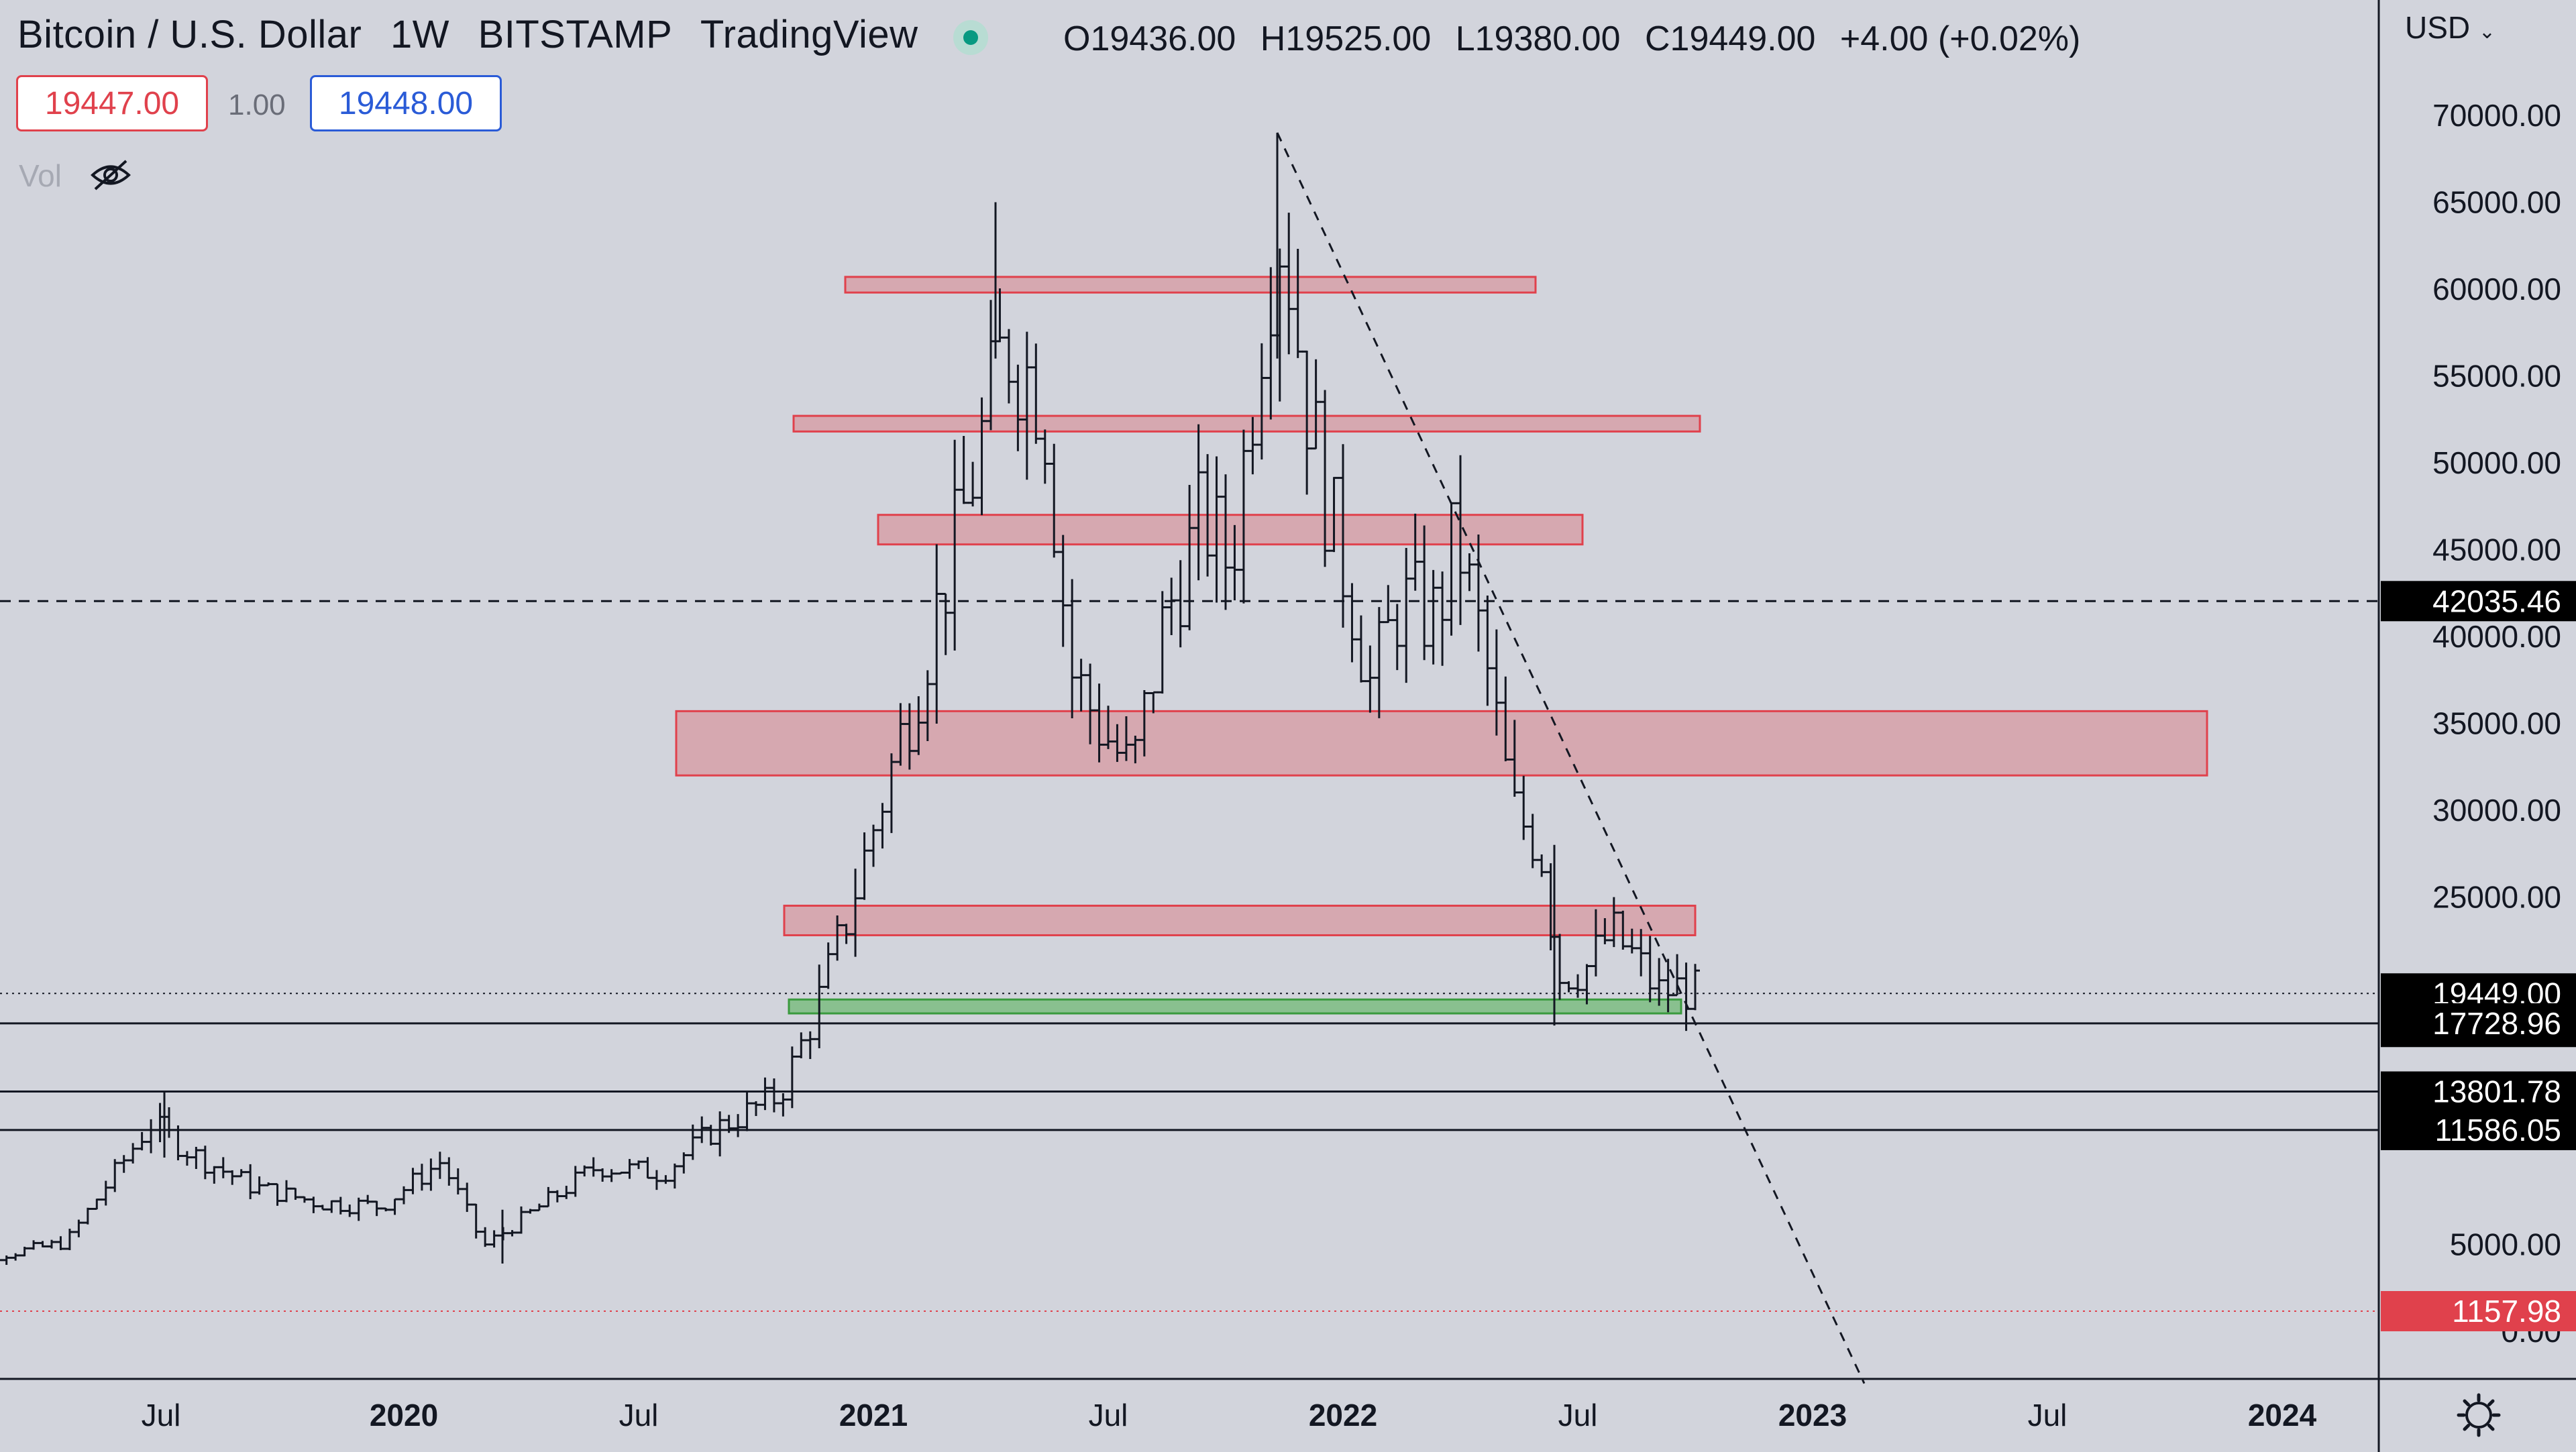 Image resolution: width=2576 pixels, height=1452 pixels. Describe the element at coordinates (639, 1416) in the screenshot. I see `time-tick-label: Jul` at that location.